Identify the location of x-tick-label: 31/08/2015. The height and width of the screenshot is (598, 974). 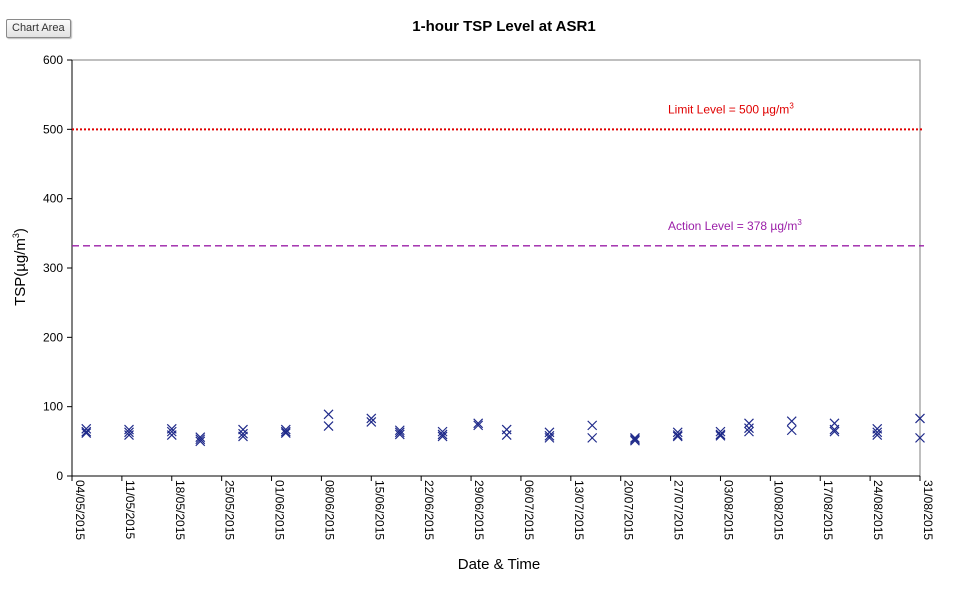
(928, 510).